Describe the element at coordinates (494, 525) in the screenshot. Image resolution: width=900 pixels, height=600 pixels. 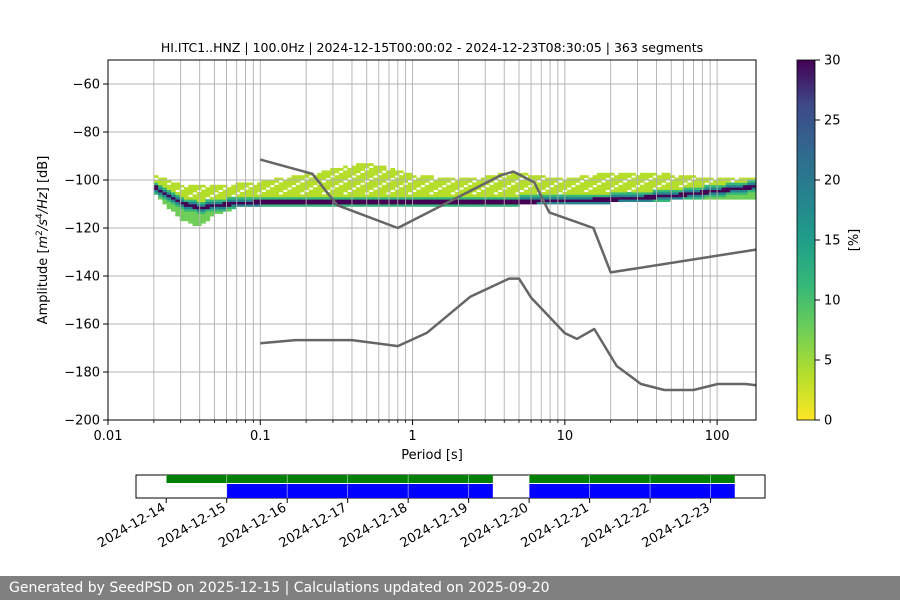
I see `timeline-tick-label: 2024-12-20` at that location.